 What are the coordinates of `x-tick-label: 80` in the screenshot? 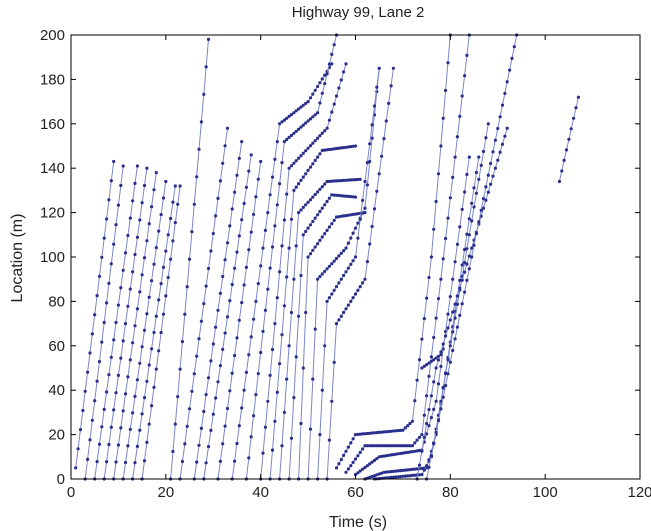 It's located at (450, 492).